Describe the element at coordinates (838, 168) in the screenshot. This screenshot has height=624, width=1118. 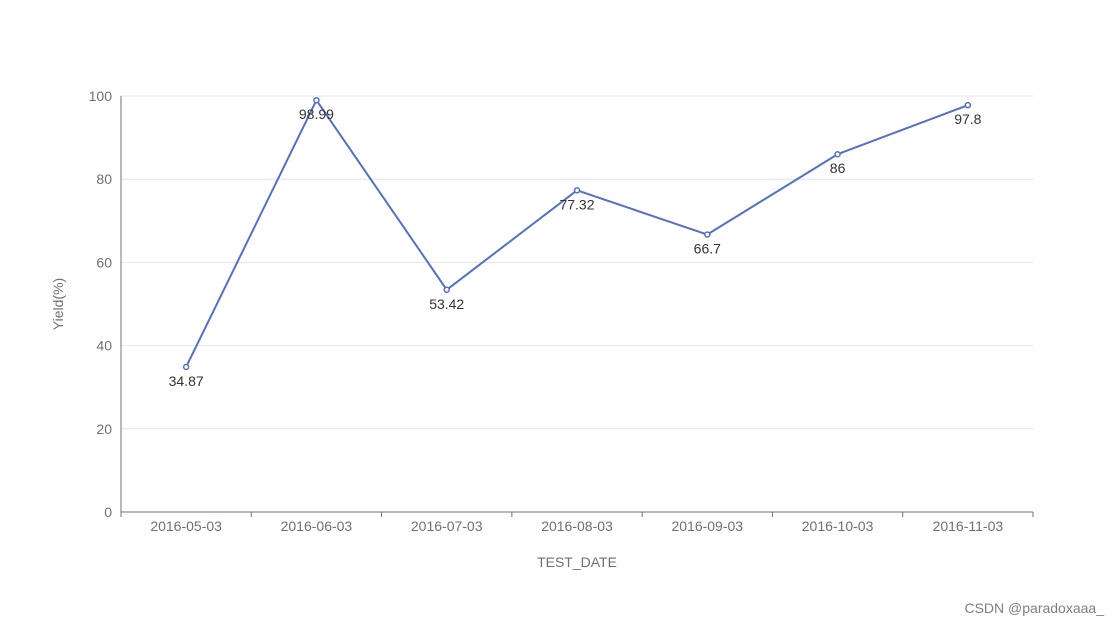
I see `data-label: 86` at that location.